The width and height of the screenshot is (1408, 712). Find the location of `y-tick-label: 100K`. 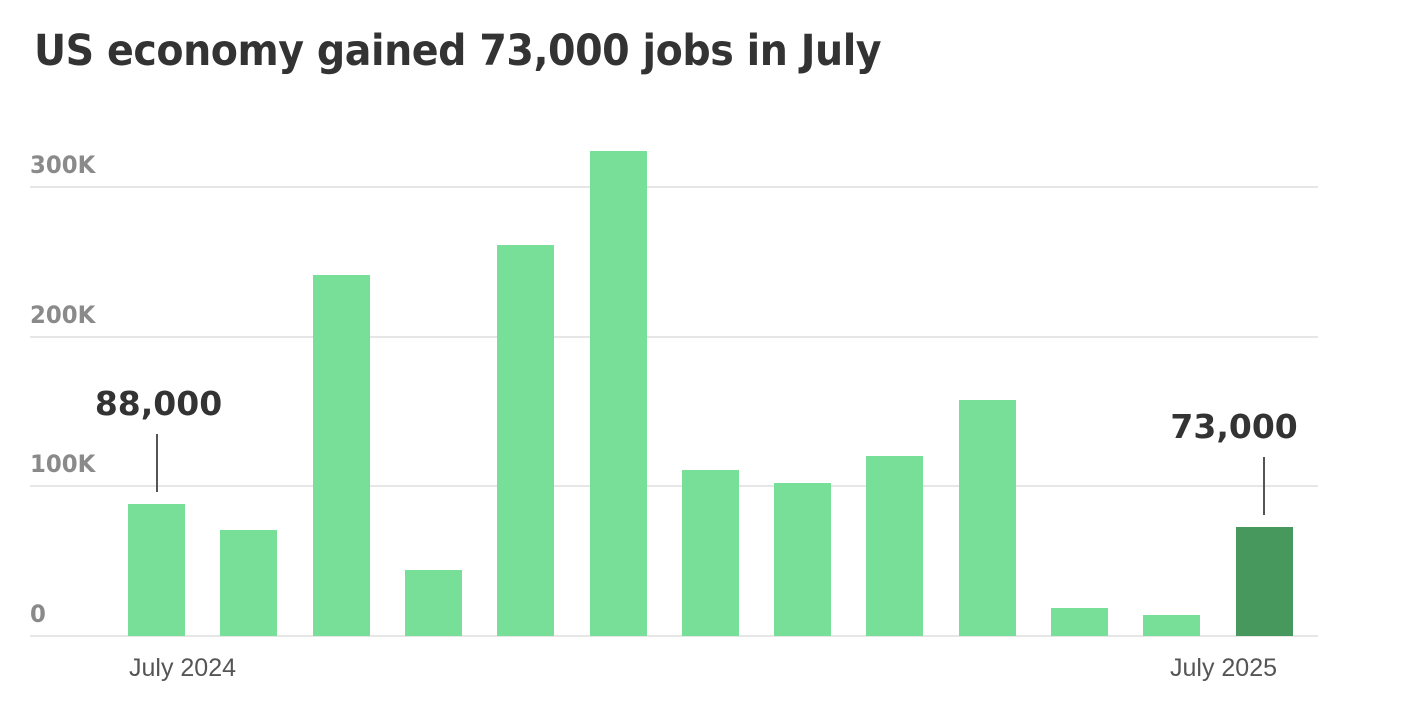

y-tick-label: 100K is located at coordinates (63, 464).